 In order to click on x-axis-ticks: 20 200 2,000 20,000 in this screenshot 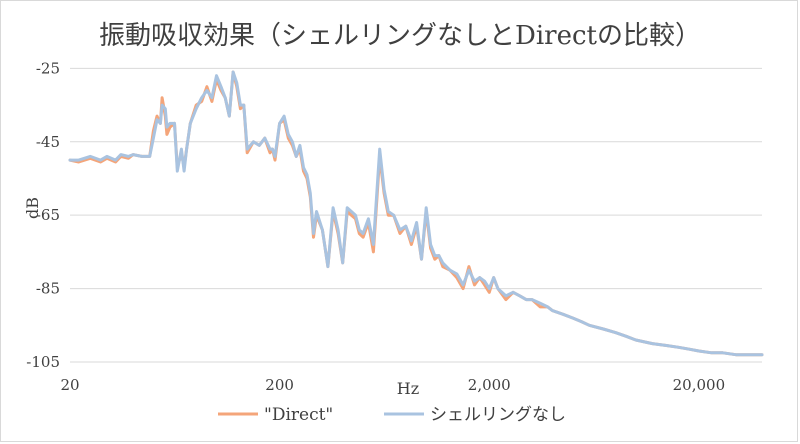, I will do `click(392, 385)`.